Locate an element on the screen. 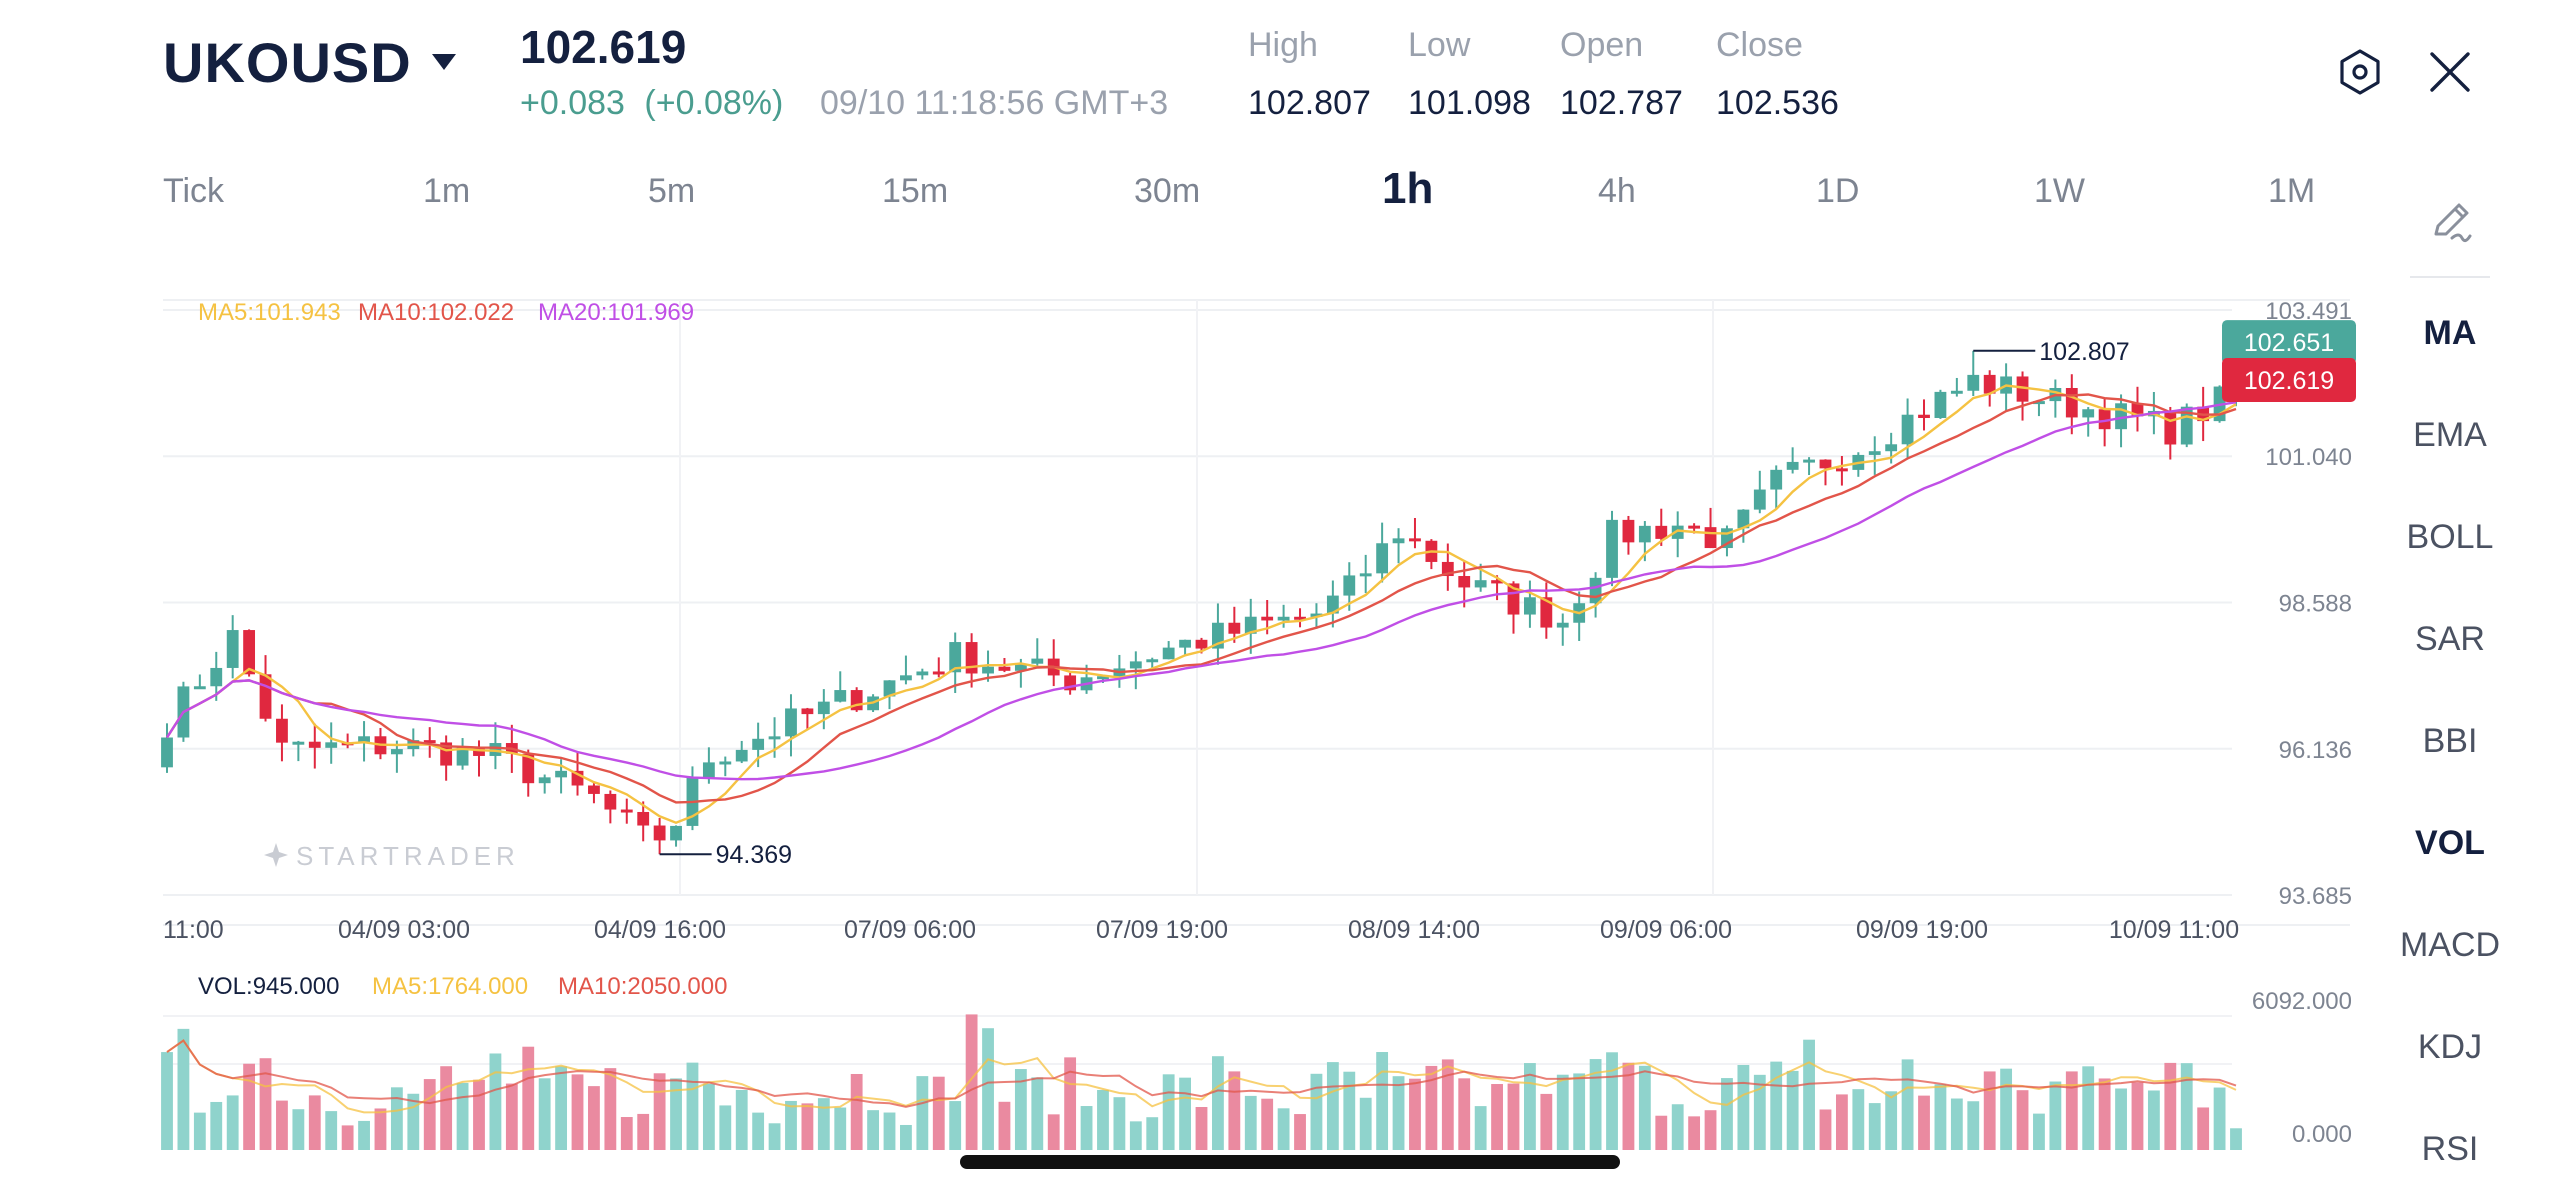 Image resolution: width=2560 pixels, height=1181 pixels. symbol-selector: UKOUSD is located at coordinates (287, 62).